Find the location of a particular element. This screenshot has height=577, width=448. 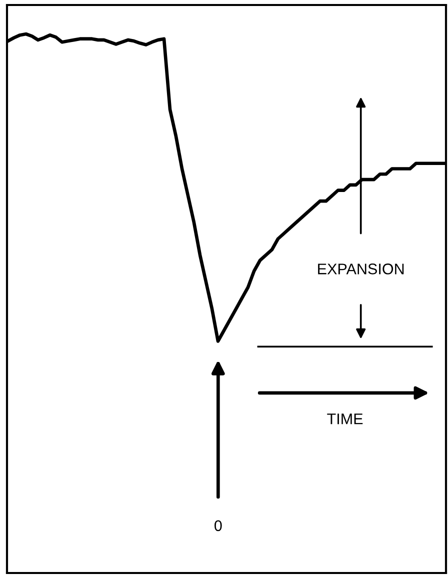

annotation: EXPANSION is located at coordinates (361, 269).